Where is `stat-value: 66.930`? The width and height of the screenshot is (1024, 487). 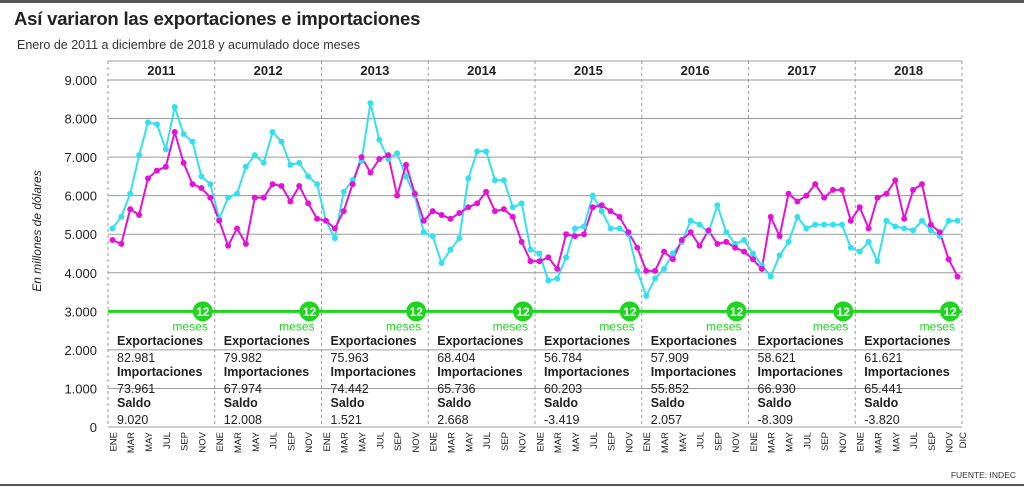 stat-value: 66.930 is located at coordinates (777, 389).